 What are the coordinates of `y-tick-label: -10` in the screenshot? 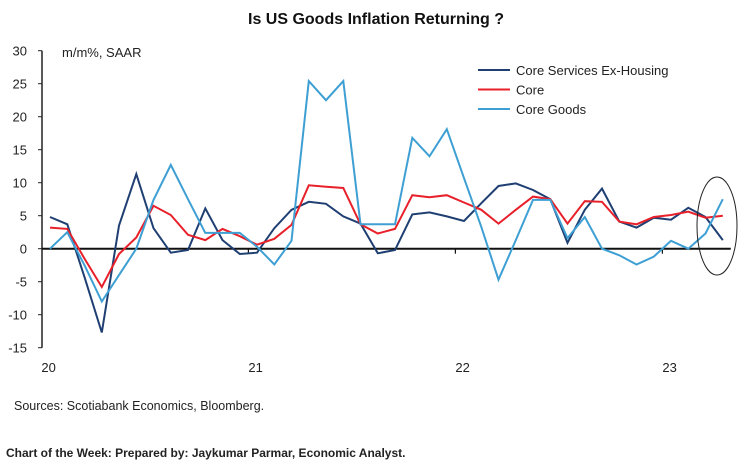 It's located at (17, 315).